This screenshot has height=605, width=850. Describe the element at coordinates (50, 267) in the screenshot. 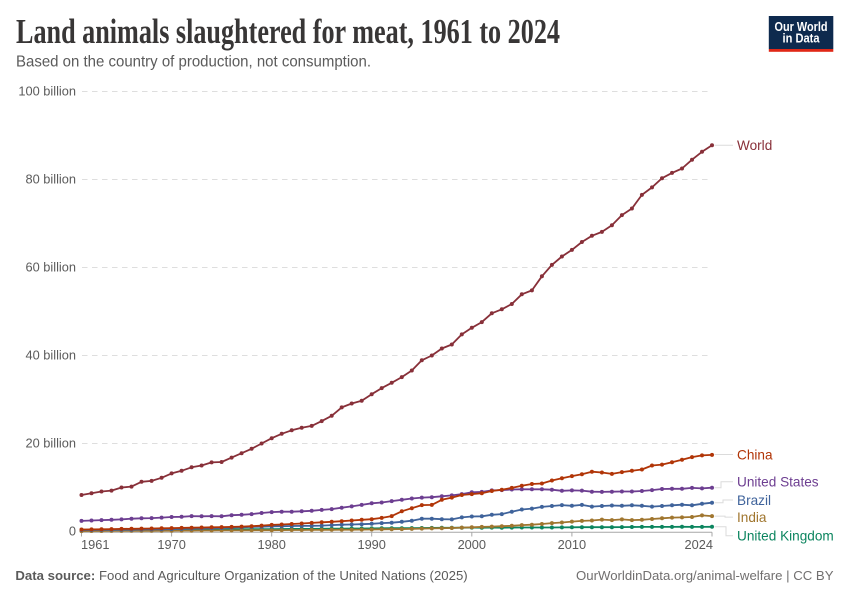

I see `svg-text: 60 billion` at that location.